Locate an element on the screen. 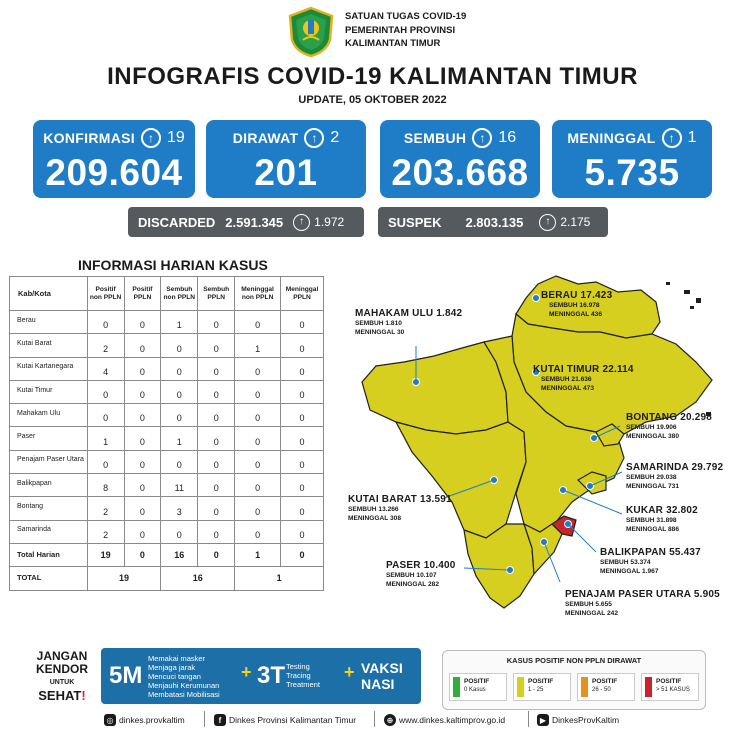 The height and width of the screenshot is (736, 745). table-row: Kutai Barat 2 0 0 0 1 0 is located at coordinates (166, 345).